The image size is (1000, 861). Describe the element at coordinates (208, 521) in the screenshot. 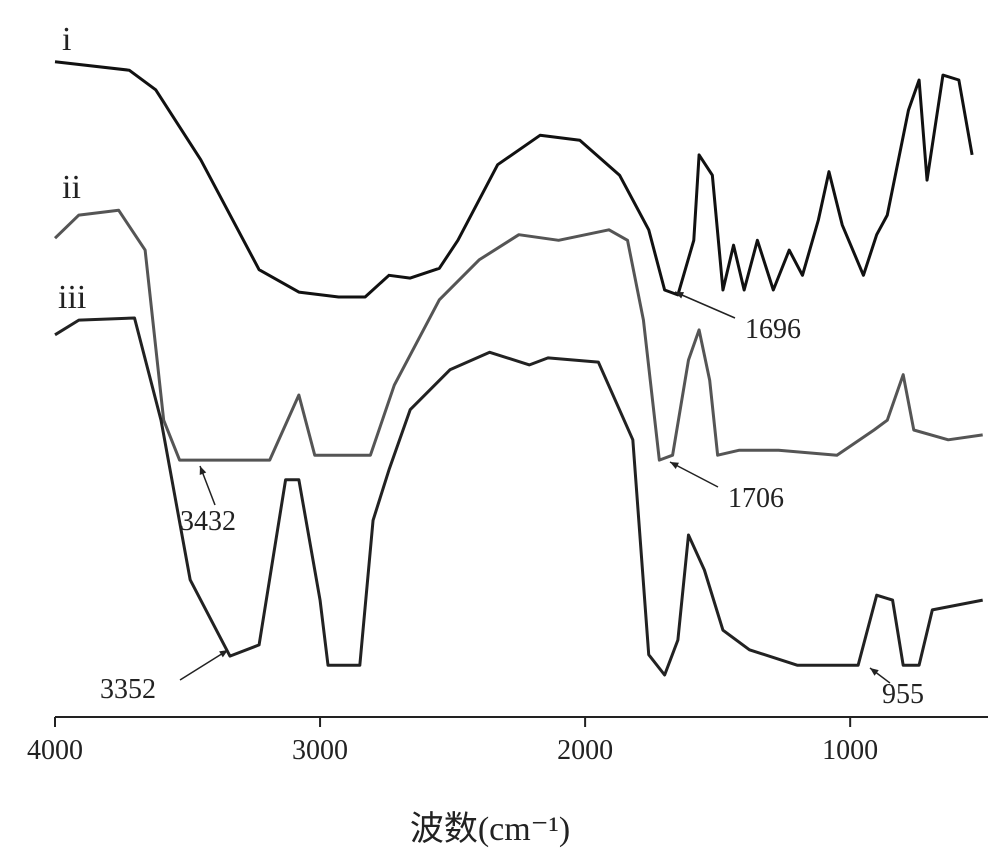

I see `annotation-label: 3432` at that location.